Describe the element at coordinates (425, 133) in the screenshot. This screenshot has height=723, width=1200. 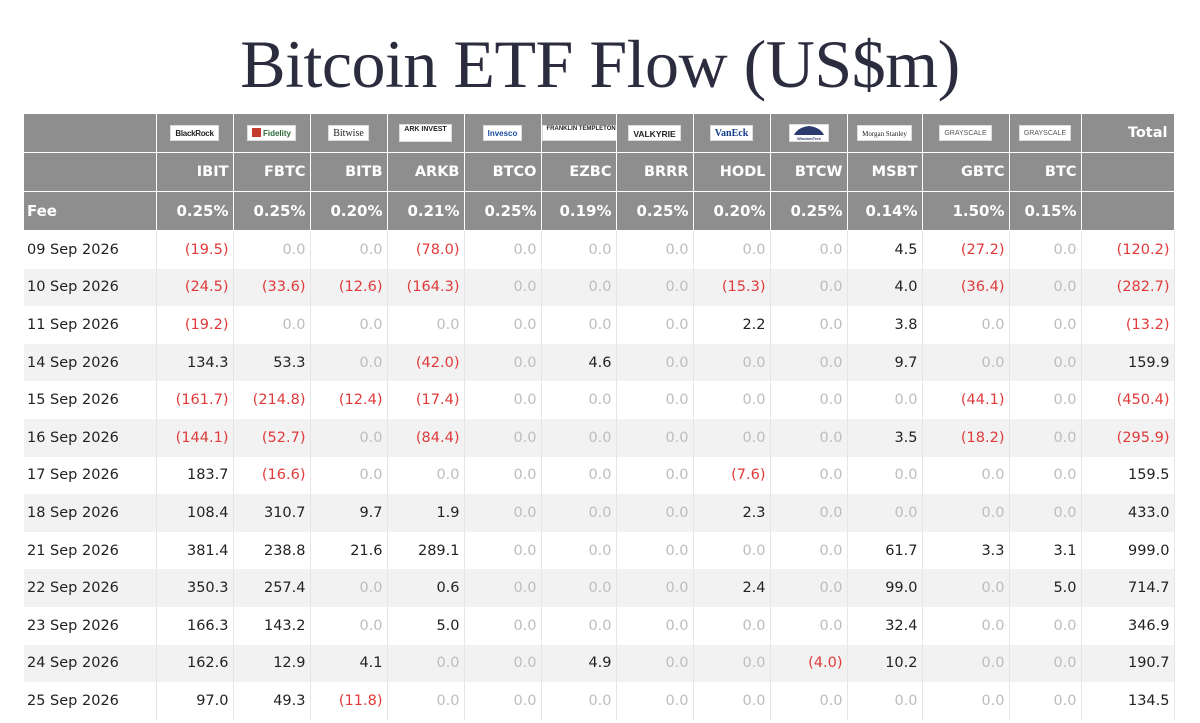
I see `ark-logo-icon: ARK INVEST` at that location.